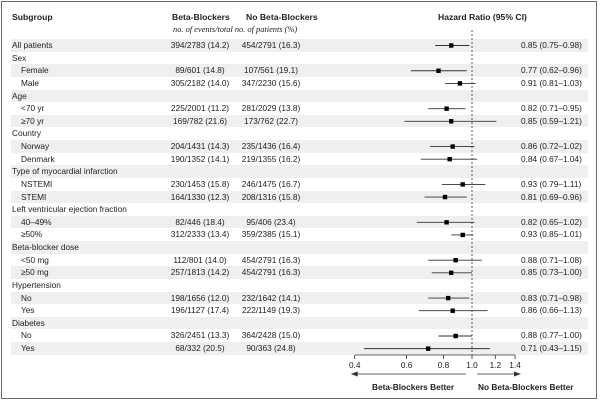 The height and width of the screenshot is (402, 600). Describe the element at coordinates (551, 234) in the screenshot. I see `hazard-ratio-text: 0.93 (0.85–1.01)` at that location.